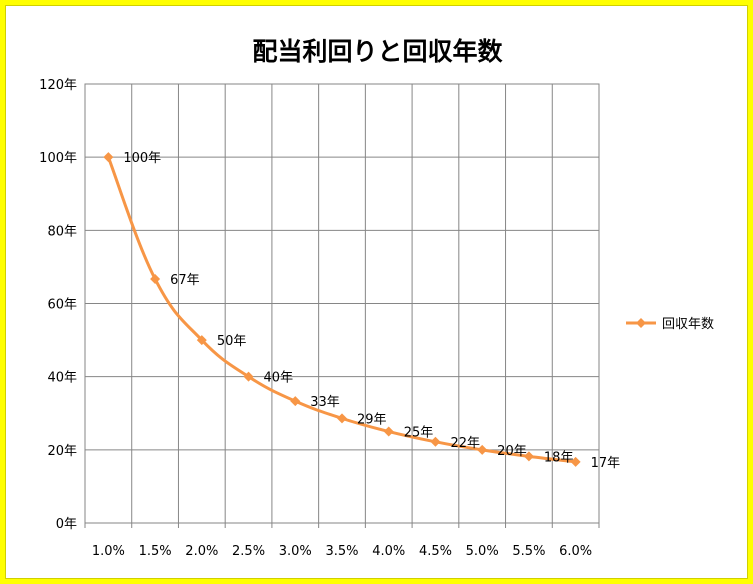  What do you see at coordinates (62, 305) in the screenshot?
I see `y-tick-label: 60年` at bounding box center [62, 305].